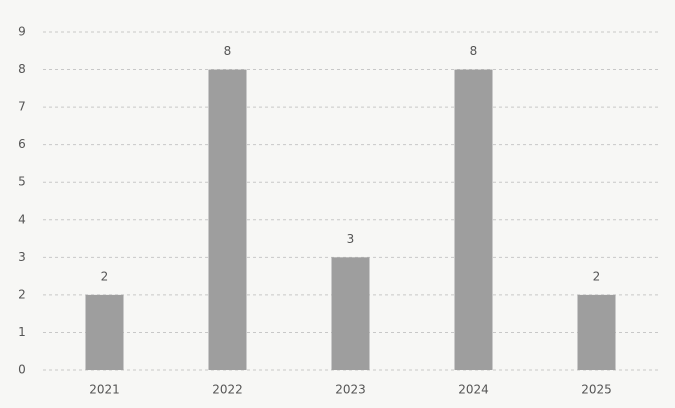  I want to click on y-tick-label: 6, so click(22, 144).